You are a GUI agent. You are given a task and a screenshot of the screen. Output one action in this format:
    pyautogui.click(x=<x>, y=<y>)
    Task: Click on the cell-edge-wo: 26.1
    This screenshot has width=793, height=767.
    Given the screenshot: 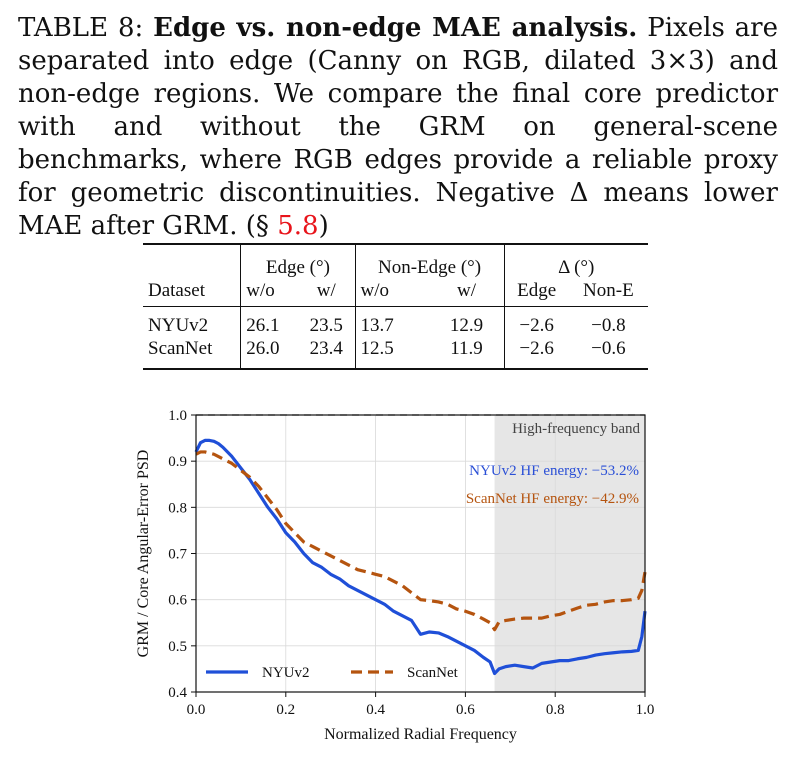 What is the action you would take?
    pyautogui.click(x=269, y=321)
    